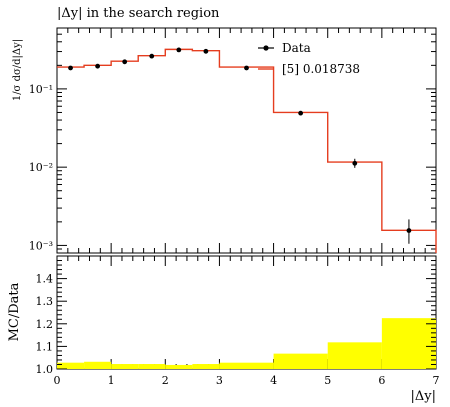 The image size is (450, 407). What do you see at coordinates (41, 89) in the screenshot?
I see `main-y-tick-label: 10⁻¹` at bounding box center [41, 89].